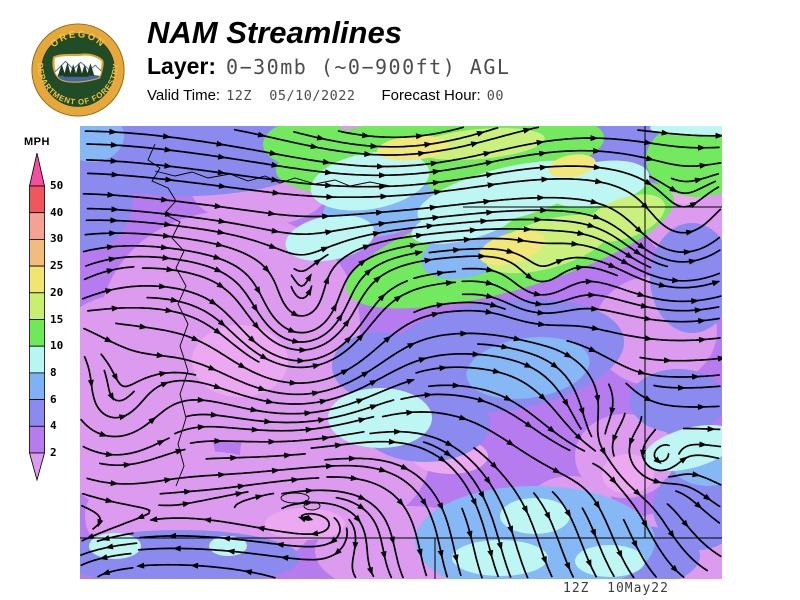  Describe the element at coordinates (37, 170) in the screenshot. I see `legend-tip-top` at that location.